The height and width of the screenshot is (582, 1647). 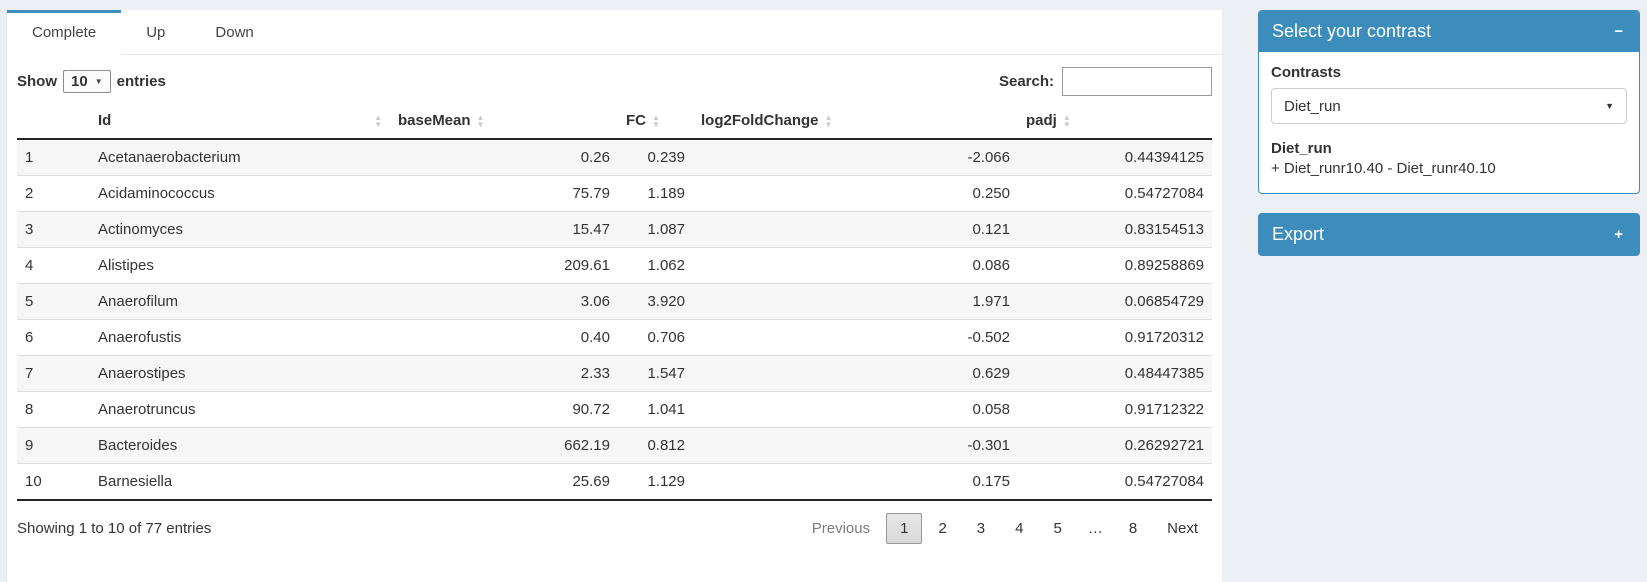 What do you see at coordinates (1004, 528) in the screenshot?
I see `pagination: Previous 1 2 3 4 5 … 8 Next` at bounding box center [1004, 528].